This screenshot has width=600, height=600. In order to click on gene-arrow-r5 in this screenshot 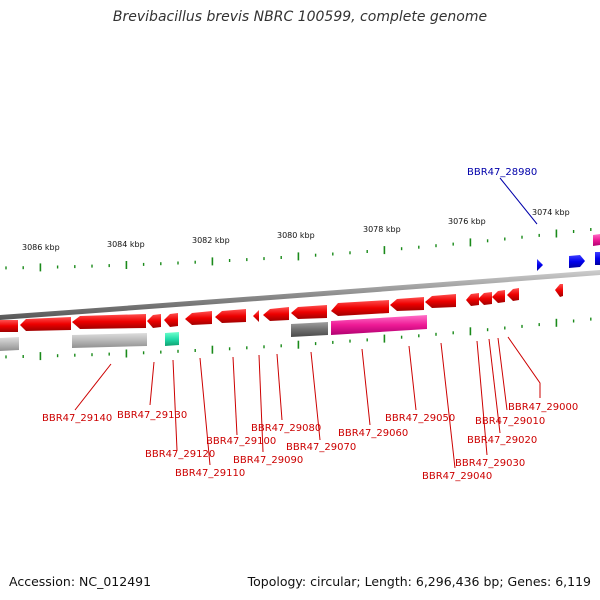, I will do `click(171, 320)`.